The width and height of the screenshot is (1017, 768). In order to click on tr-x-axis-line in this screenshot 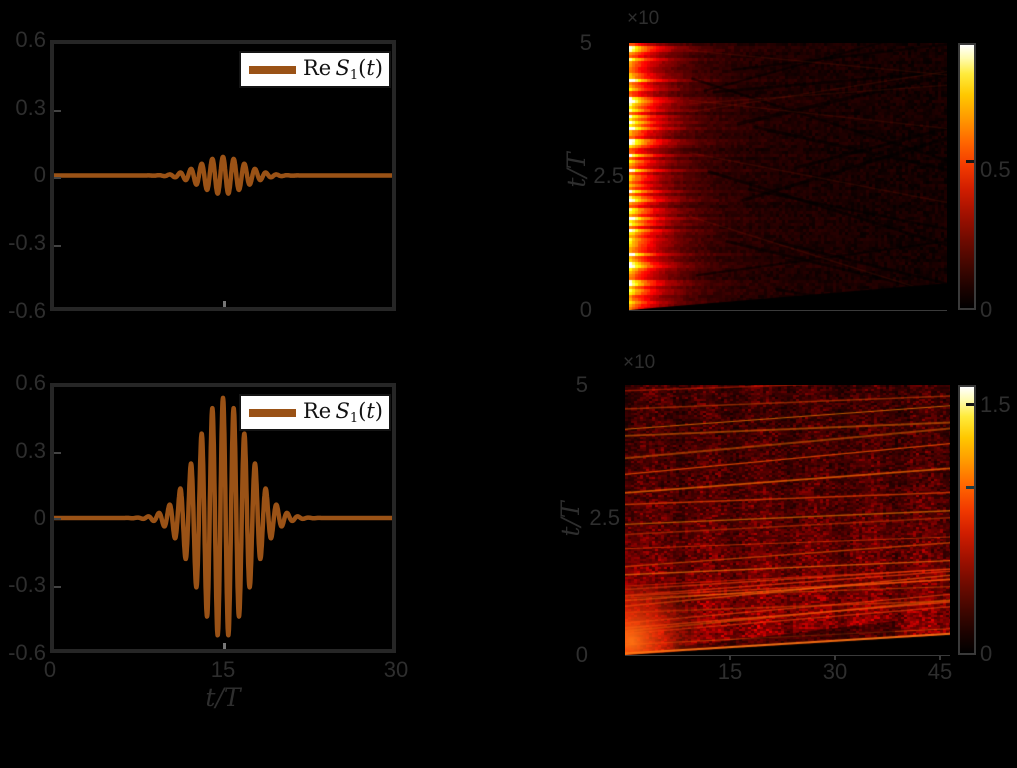, I will do `click(788, 310)`.